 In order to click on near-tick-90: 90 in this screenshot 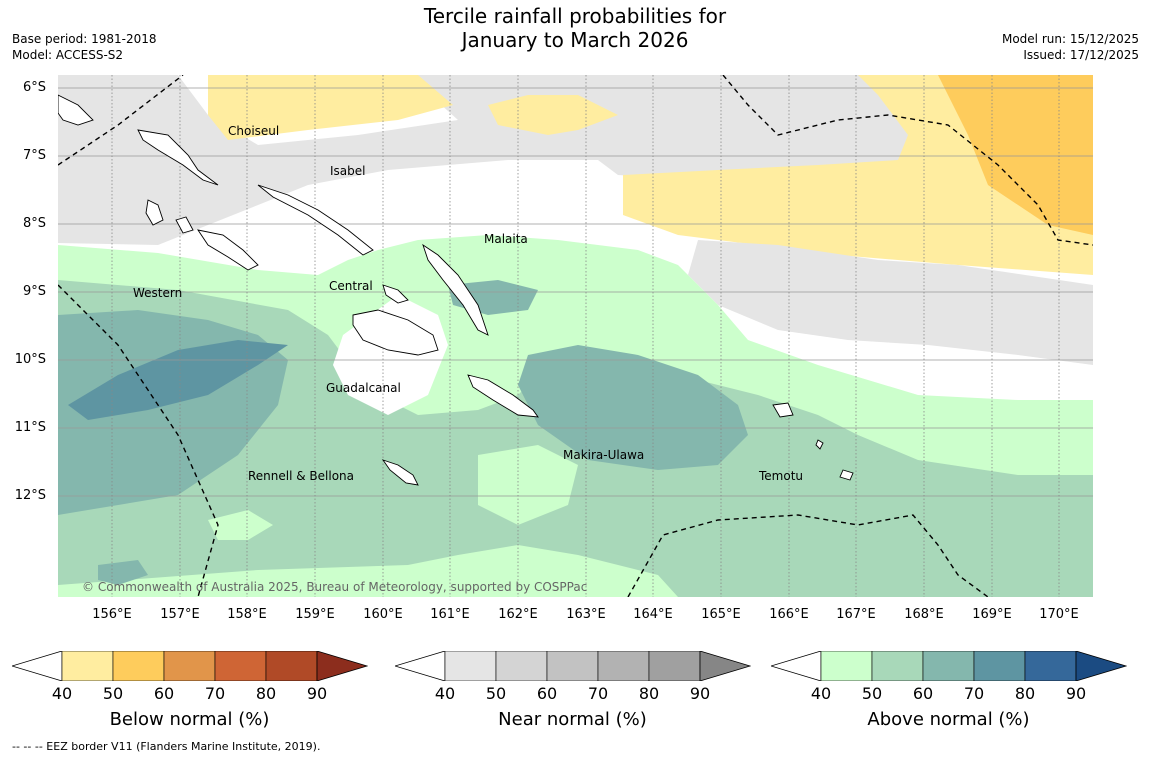, I will do `click(700, 693)`.